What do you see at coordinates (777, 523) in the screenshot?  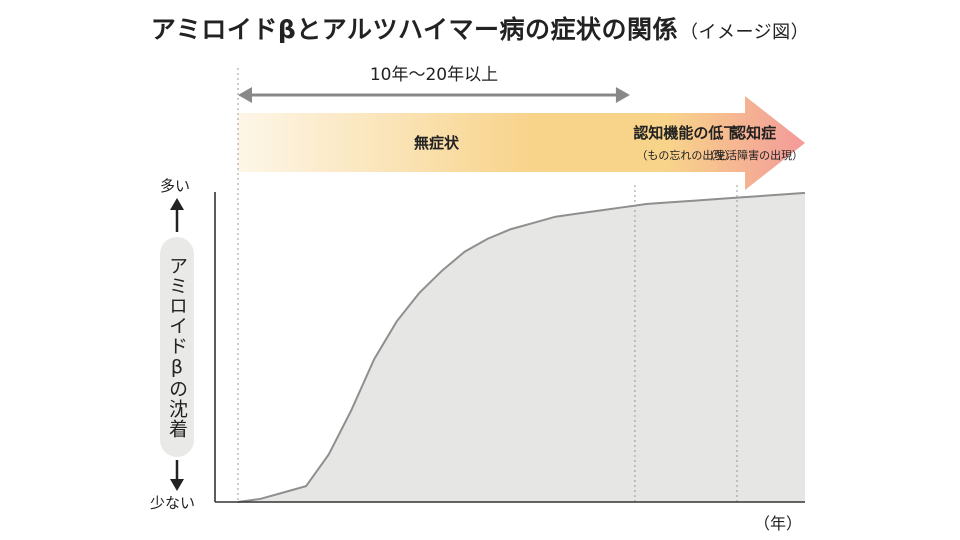 I see `x-axis-unit: （年）` at bounding box center [777, 523].